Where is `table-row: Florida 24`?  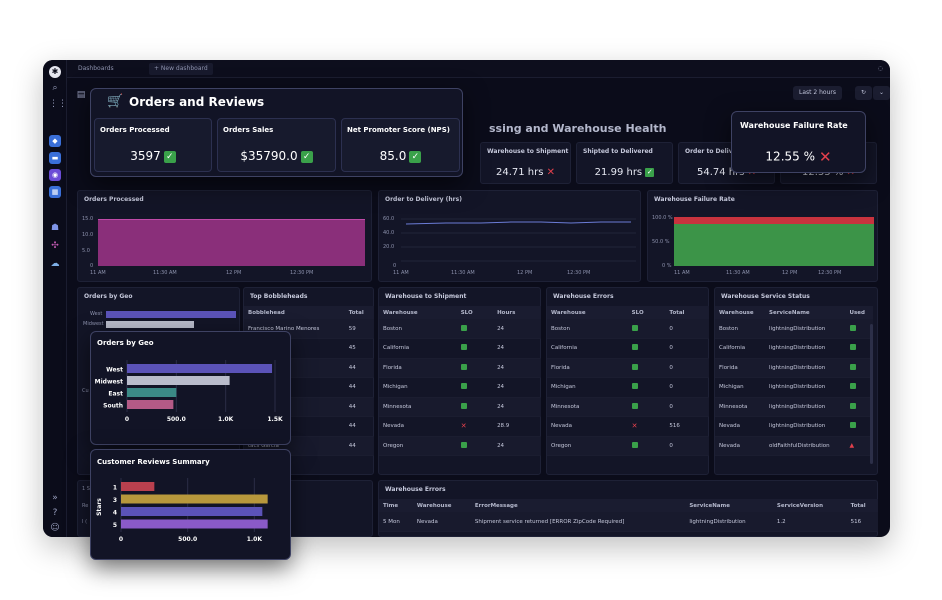 table-row: Florida 24 is located at coordinates (460, 368).